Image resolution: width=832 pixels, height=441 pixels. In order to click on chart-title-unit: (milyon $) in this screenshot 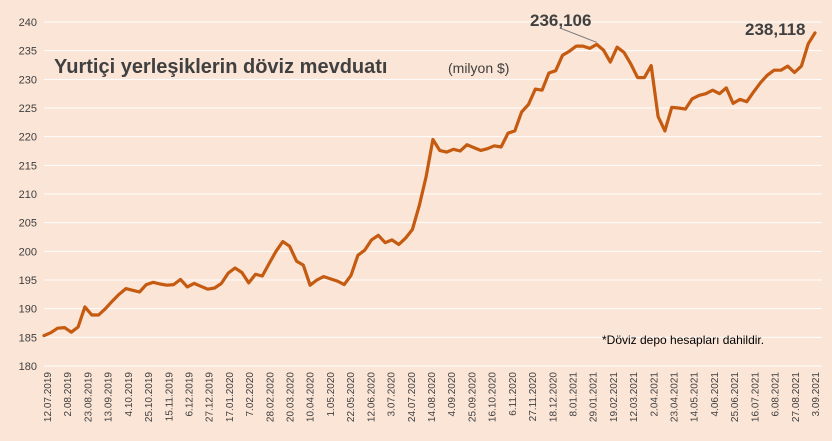, I will do `click(478, 68)`.